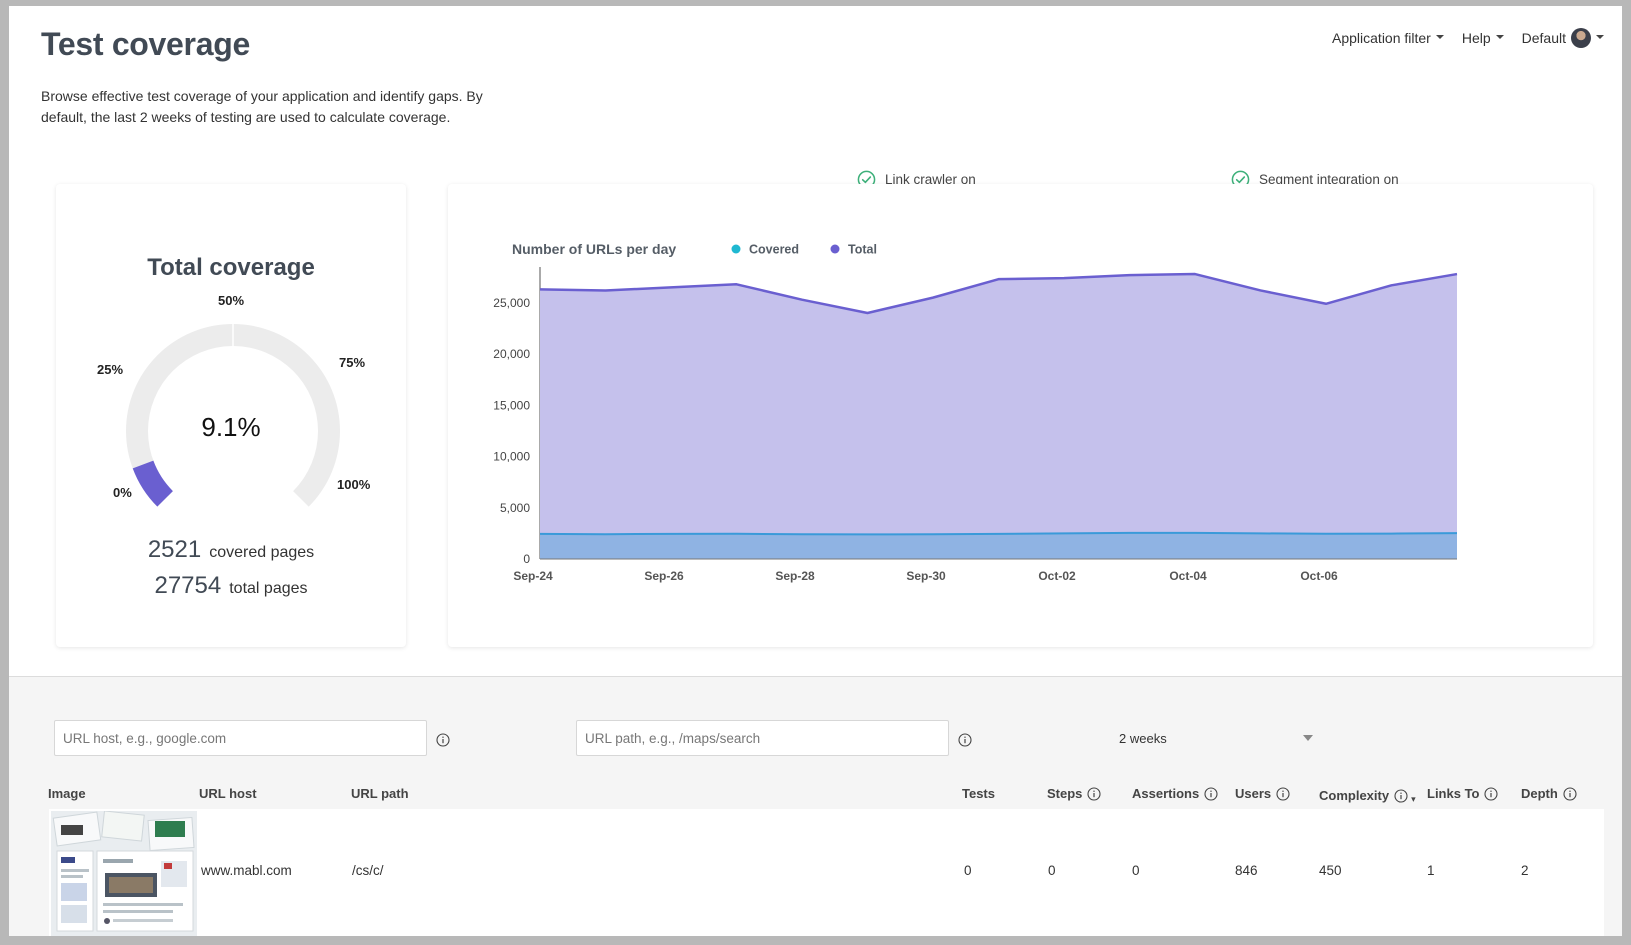  I want to click on cell-url-path: /cs/c/, so click(368, 870).